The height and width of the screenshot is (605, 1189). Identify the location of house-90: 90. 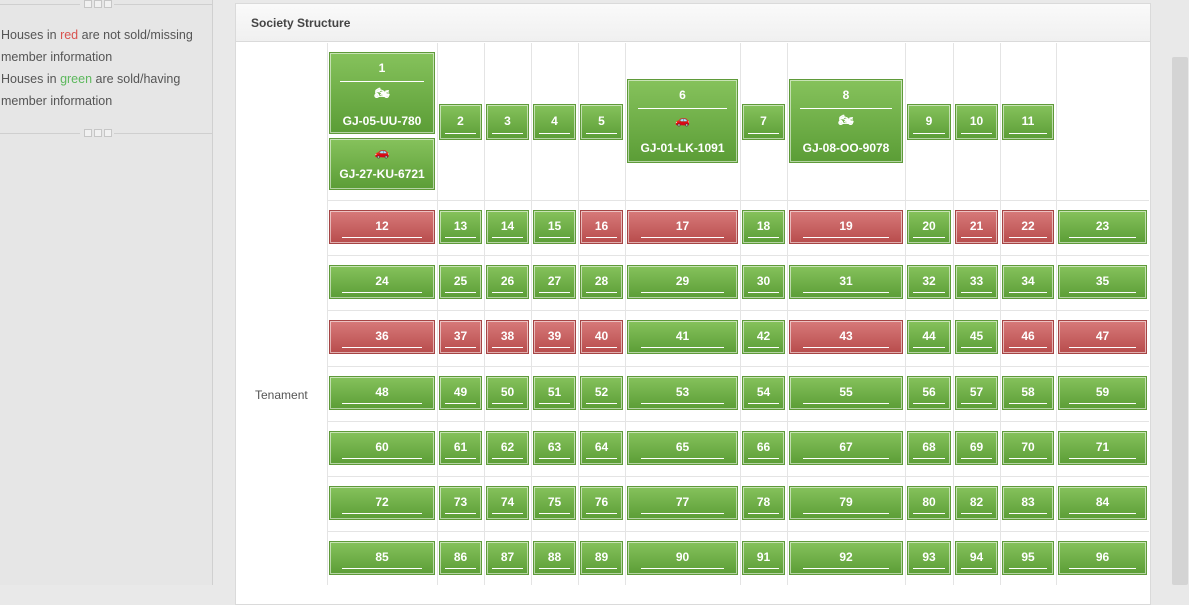
(682, 558).